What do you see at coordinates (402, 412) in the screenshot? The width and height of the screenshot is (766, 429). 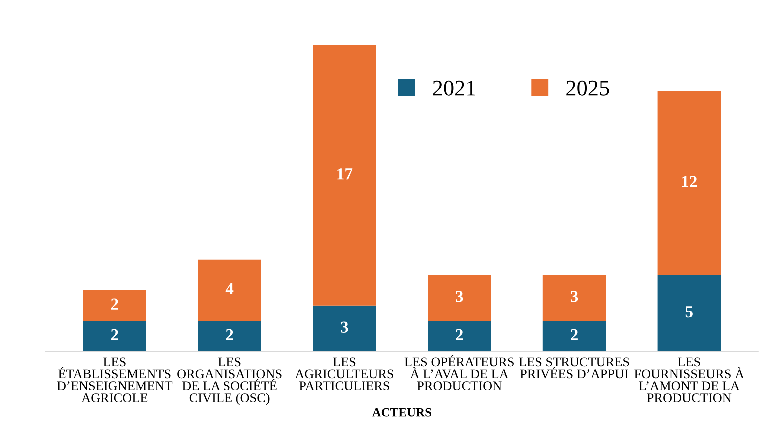 I see `x-axis-title: ACTEURS` at bounding box center [402, 412].